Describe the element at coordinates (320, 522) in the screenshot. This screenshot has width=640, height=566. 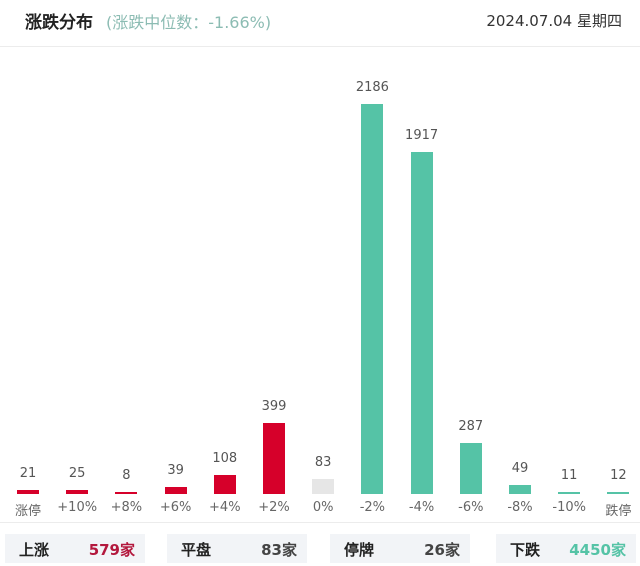
I see `divider` at that location.